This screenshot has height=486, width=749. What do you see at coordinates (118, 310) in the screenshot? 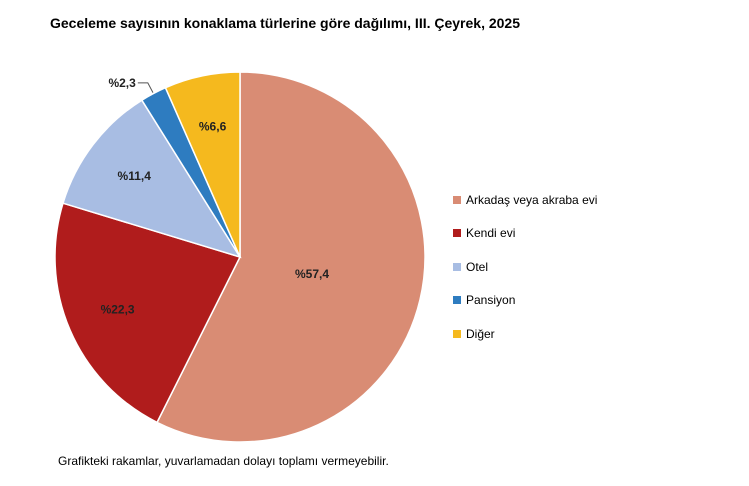
I see `slice-label-kendi-evi: %22,3` at bounding box center [118, 310].